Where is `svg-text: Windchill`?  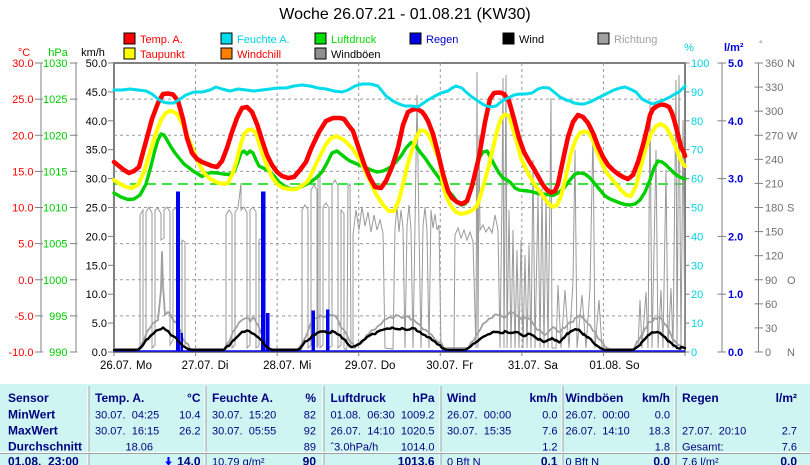 svg-text: Windchill is located at coordinates (259, 55).